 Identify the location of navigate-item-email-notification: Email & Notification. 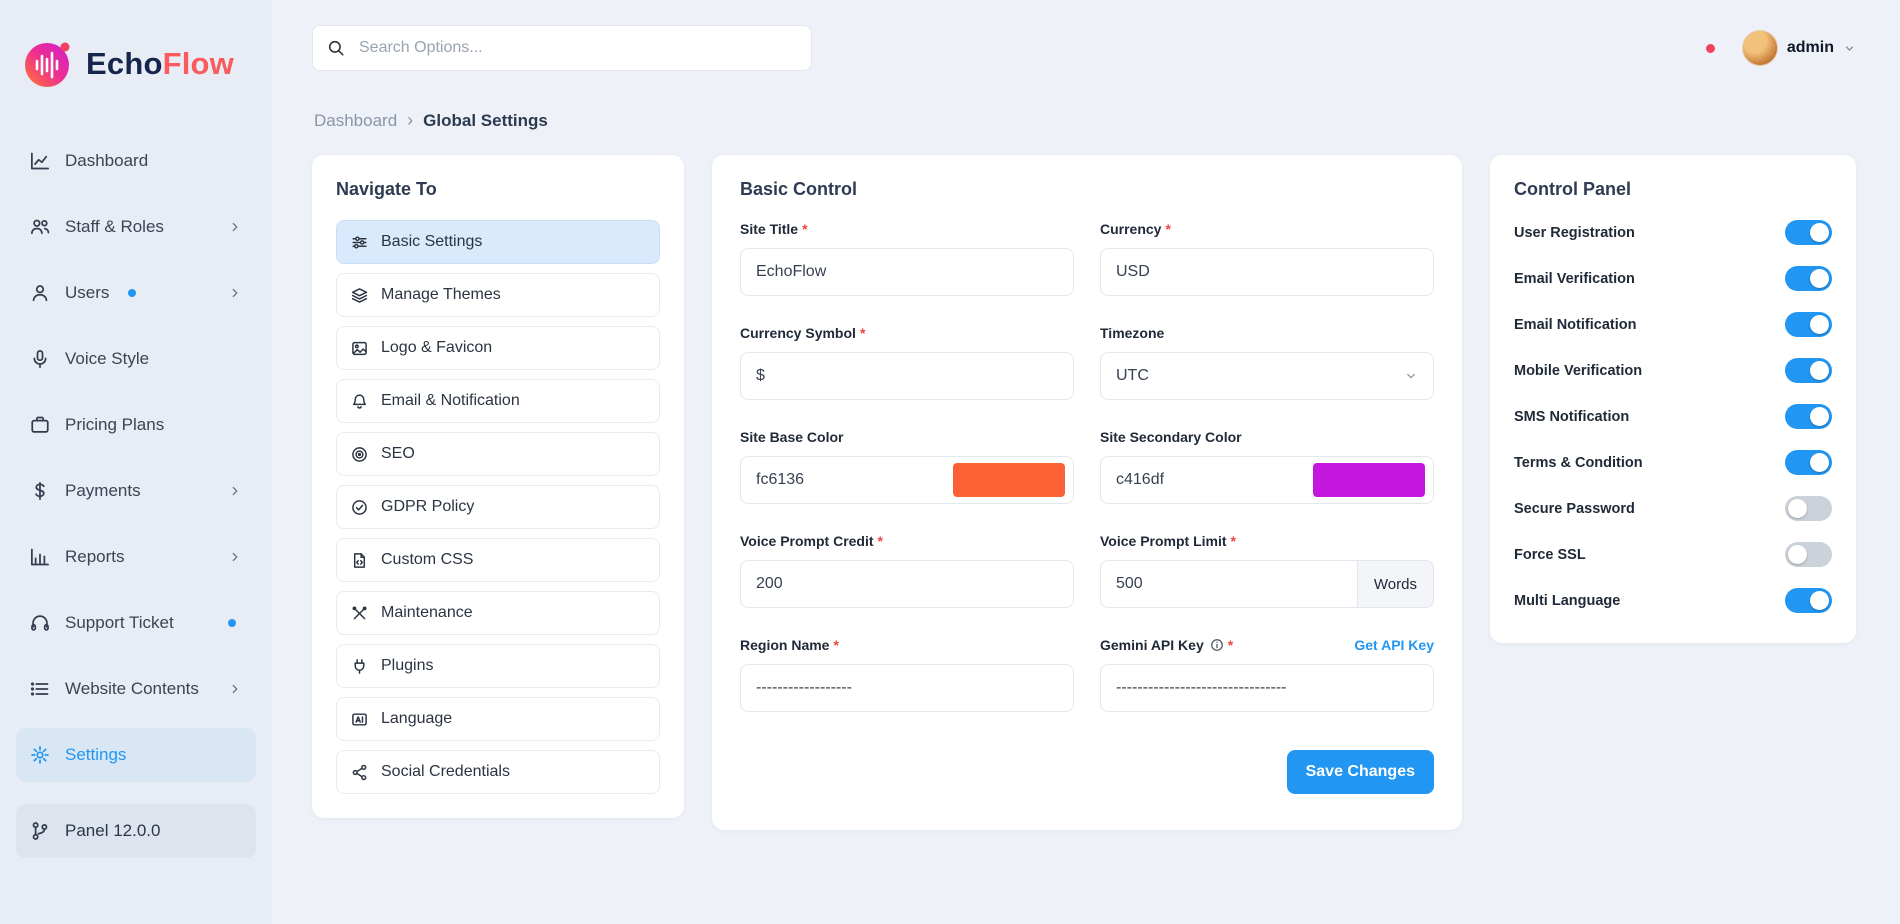
(498, 401).